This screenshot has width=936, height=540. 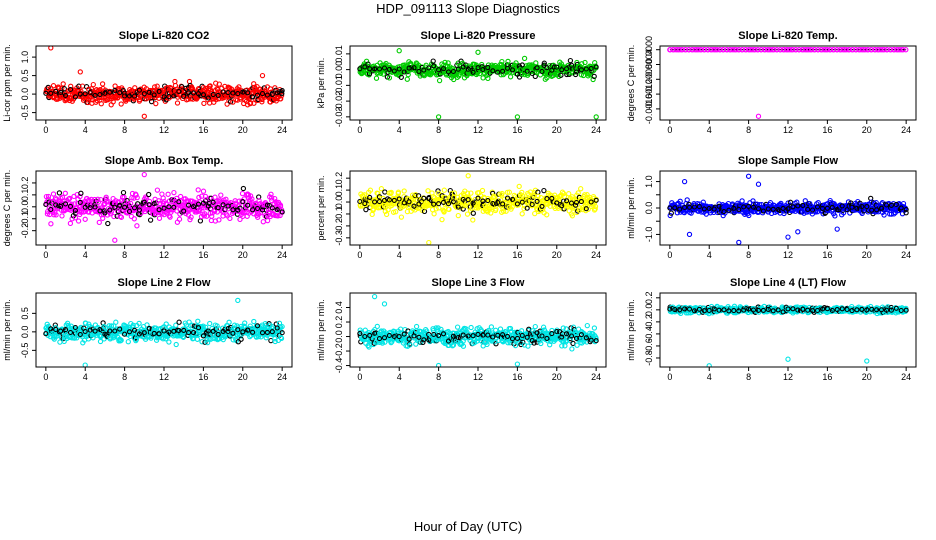 I want to click on y-tick-label: -0.03, so click(x=339, y=117).